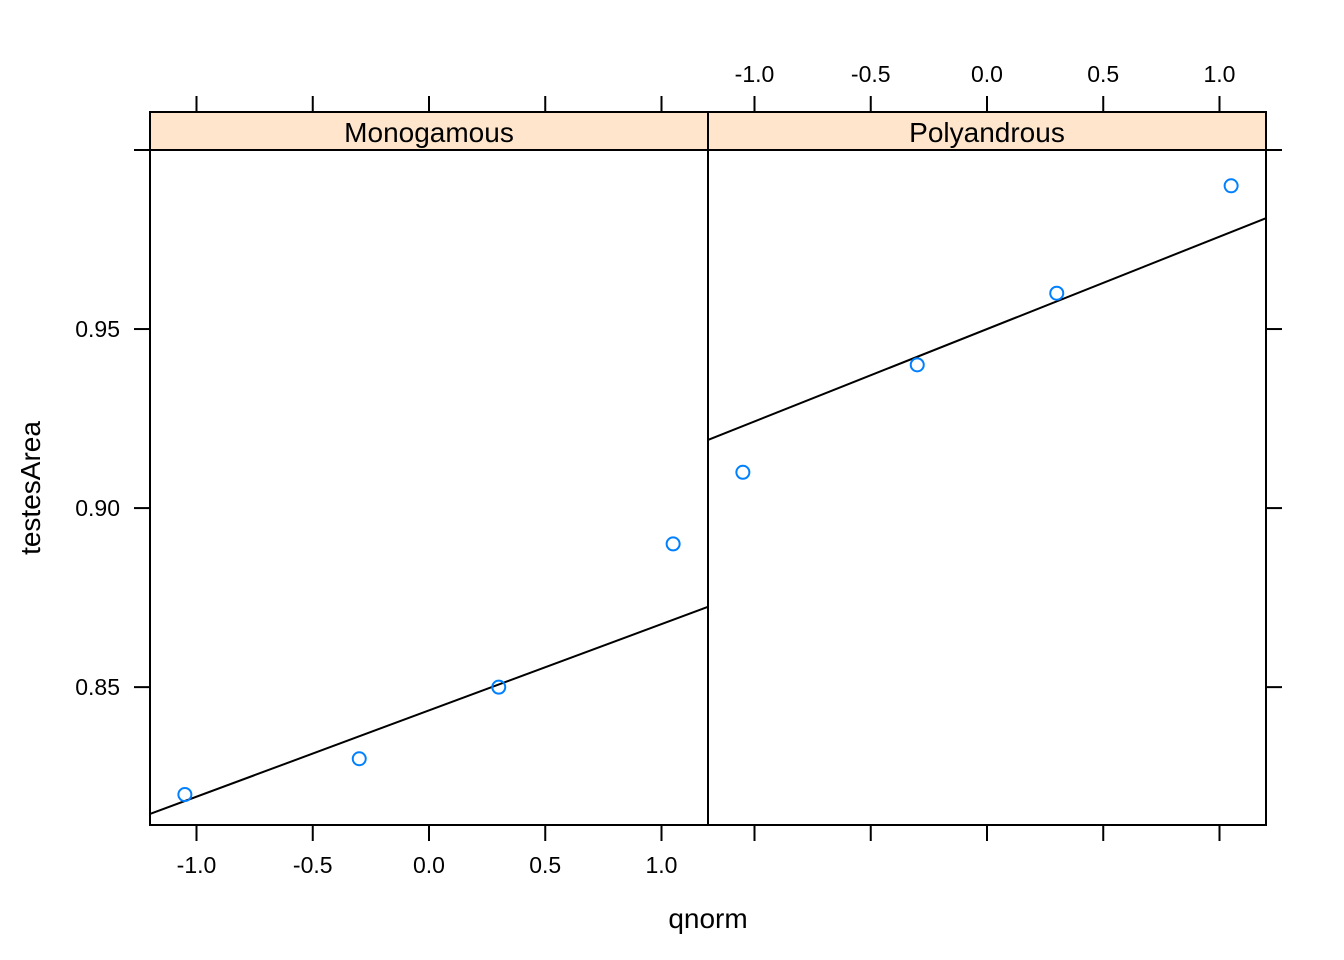 Image resolution: width=1344 pixels, height=960 pixels. I want to click on strip-polyandrous, so click(987, 131).